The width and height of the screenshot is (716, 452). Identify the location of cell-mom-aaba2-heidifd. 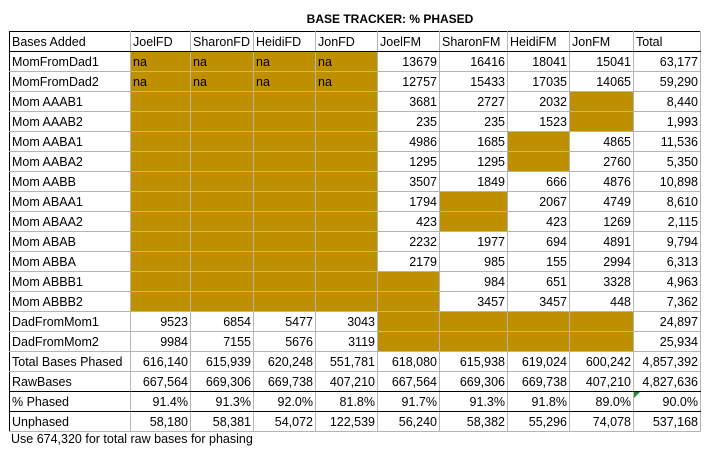
(284, 161).